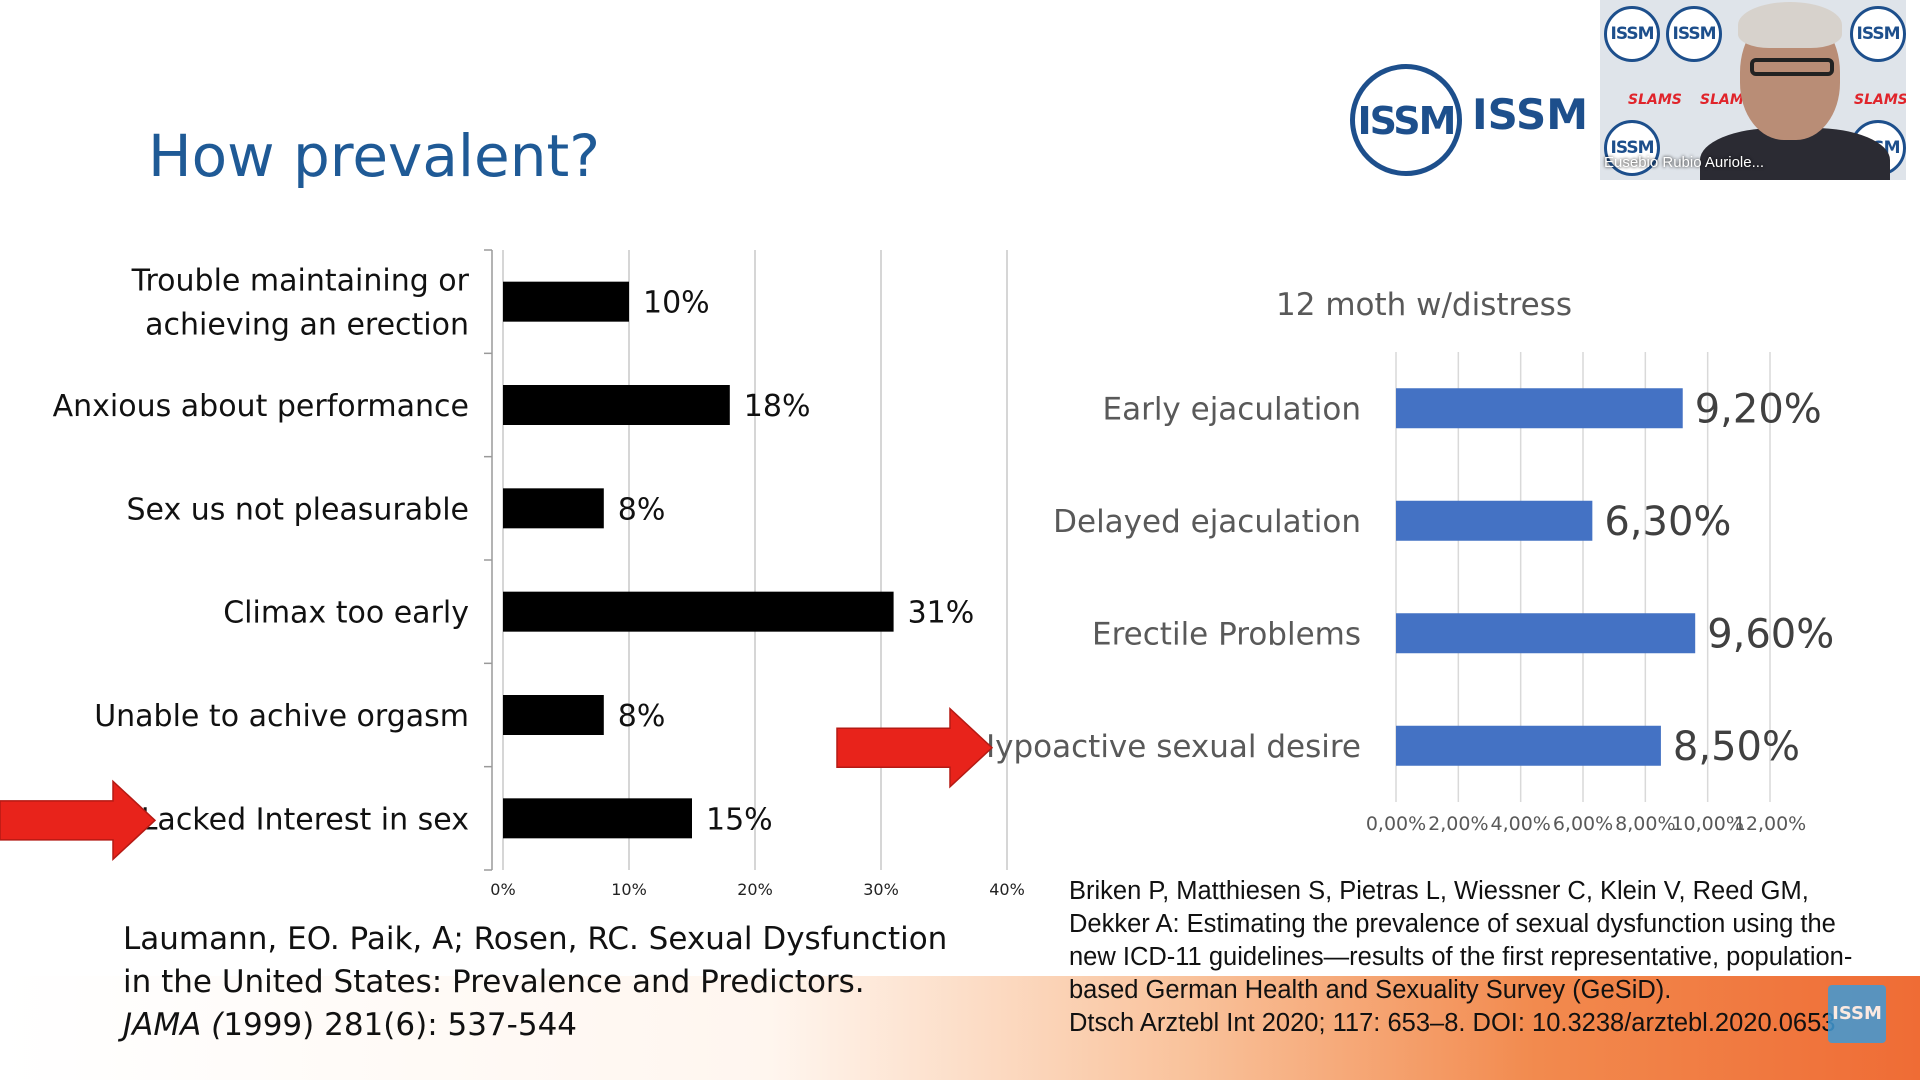  I want to click on category-label: Trouble maintaining or, so click(300, 281).